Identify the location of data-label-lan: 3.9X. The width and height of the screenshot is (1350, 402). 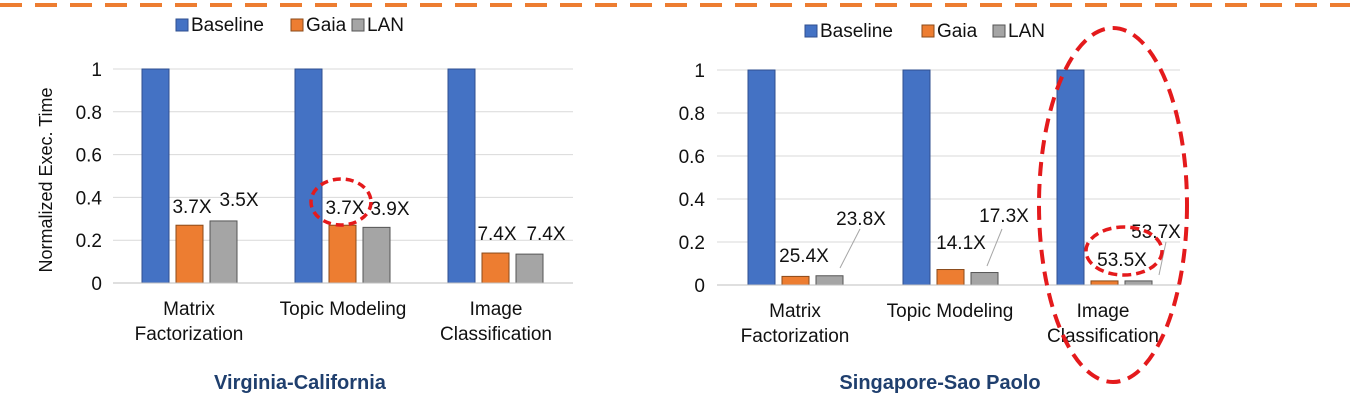
(389, 209).